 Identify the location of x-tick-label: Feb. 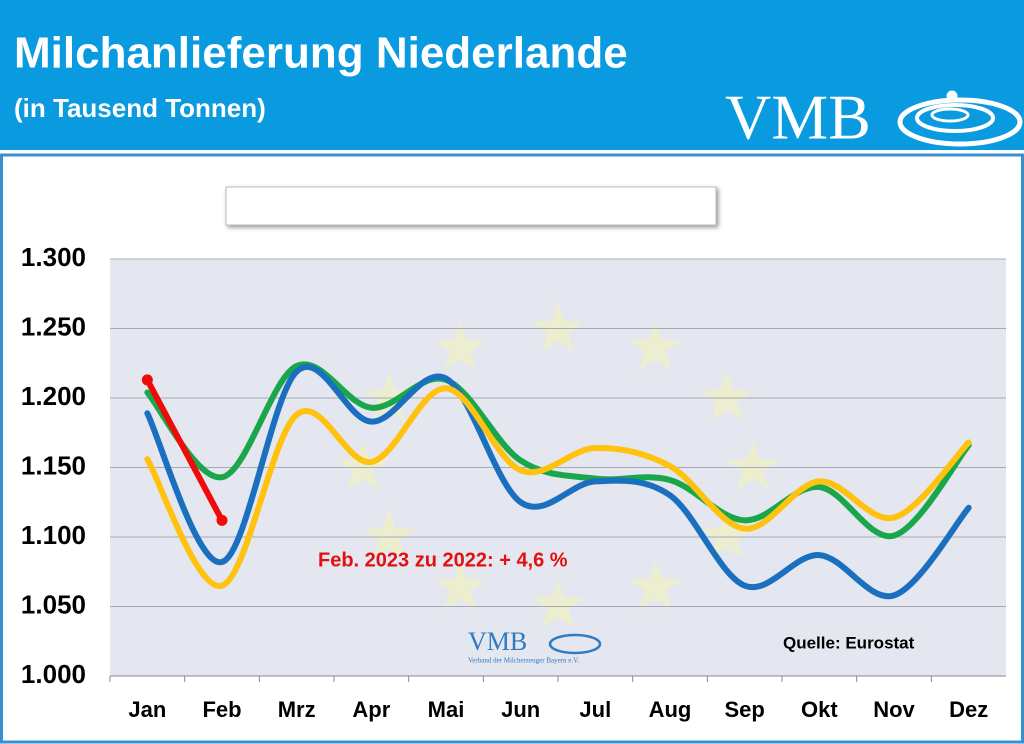
(221, 709).